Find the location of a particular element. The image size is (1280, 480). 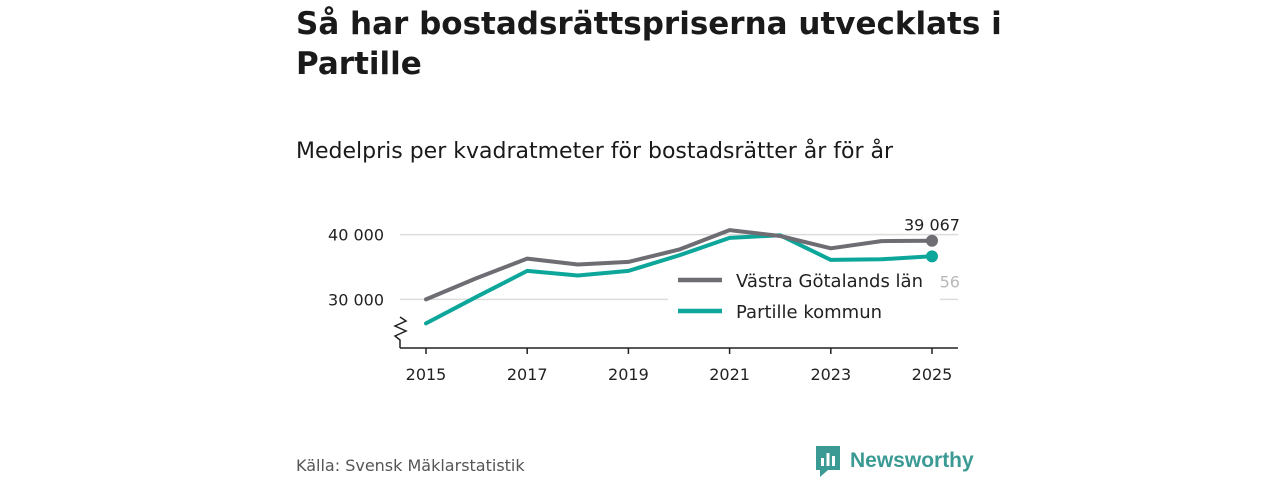

y-tick-label: 30 000 is located at coordinates (356, 299).